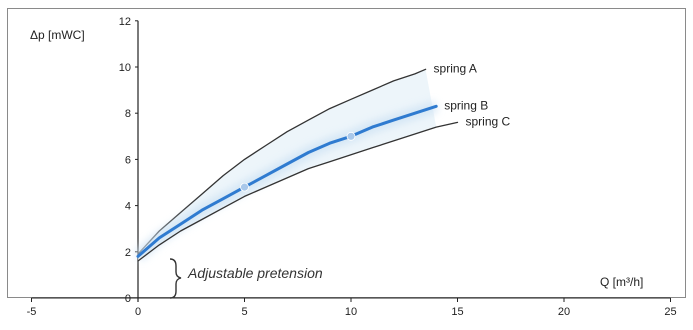 This screenshot has height=330, width=693. I want to click on y-tick-label: 8, so click(128, 114).